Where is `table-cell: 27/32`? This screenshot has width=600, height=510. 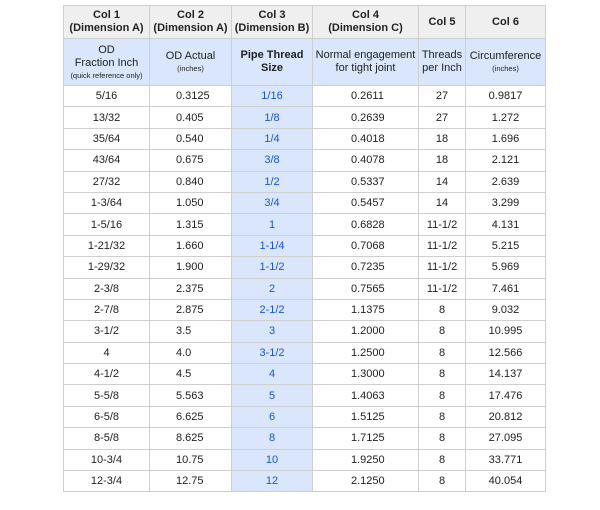 table-cell: 27/32 is located at coordinates (106, 181).